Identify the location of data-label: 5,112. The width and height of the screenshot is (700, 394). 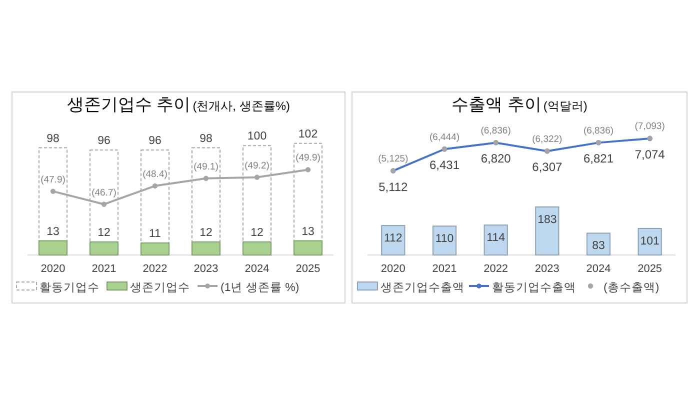
(393, 187).